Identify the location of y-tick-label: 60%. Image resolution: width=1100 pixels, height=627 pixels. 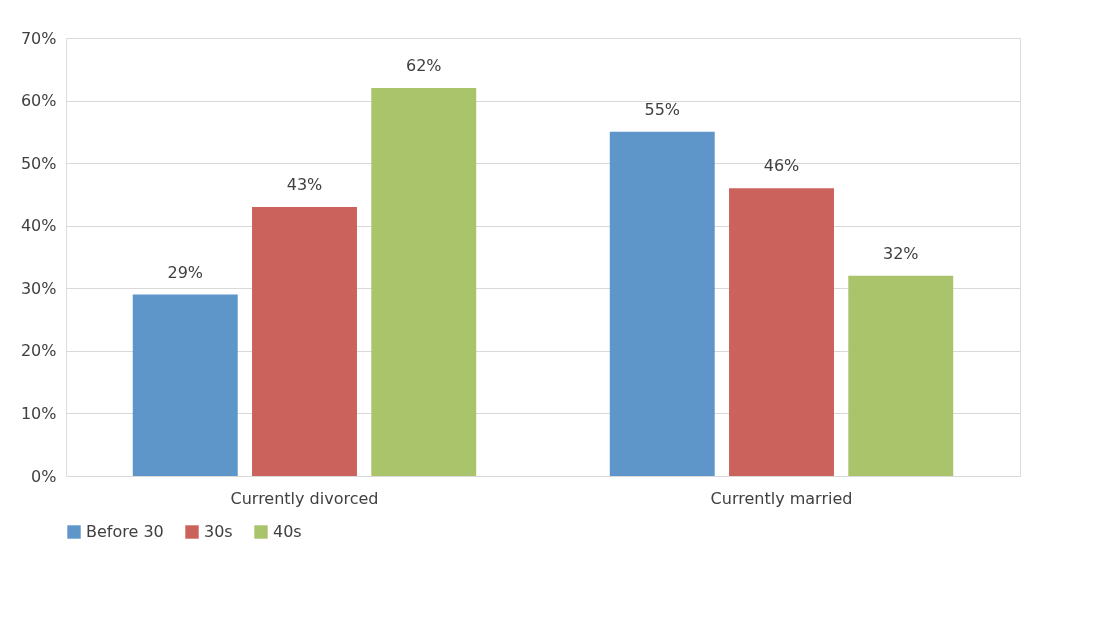
(38, 101).